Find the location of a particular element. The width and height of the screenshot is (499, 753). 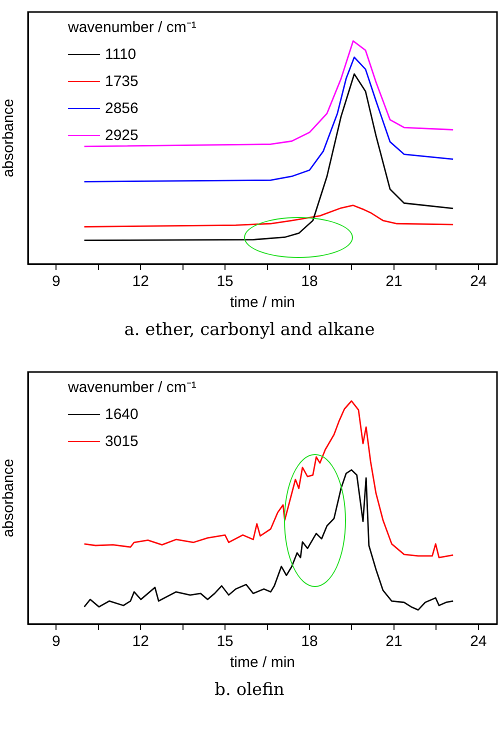

text: b. olefin is located at coordinates (250, 690).